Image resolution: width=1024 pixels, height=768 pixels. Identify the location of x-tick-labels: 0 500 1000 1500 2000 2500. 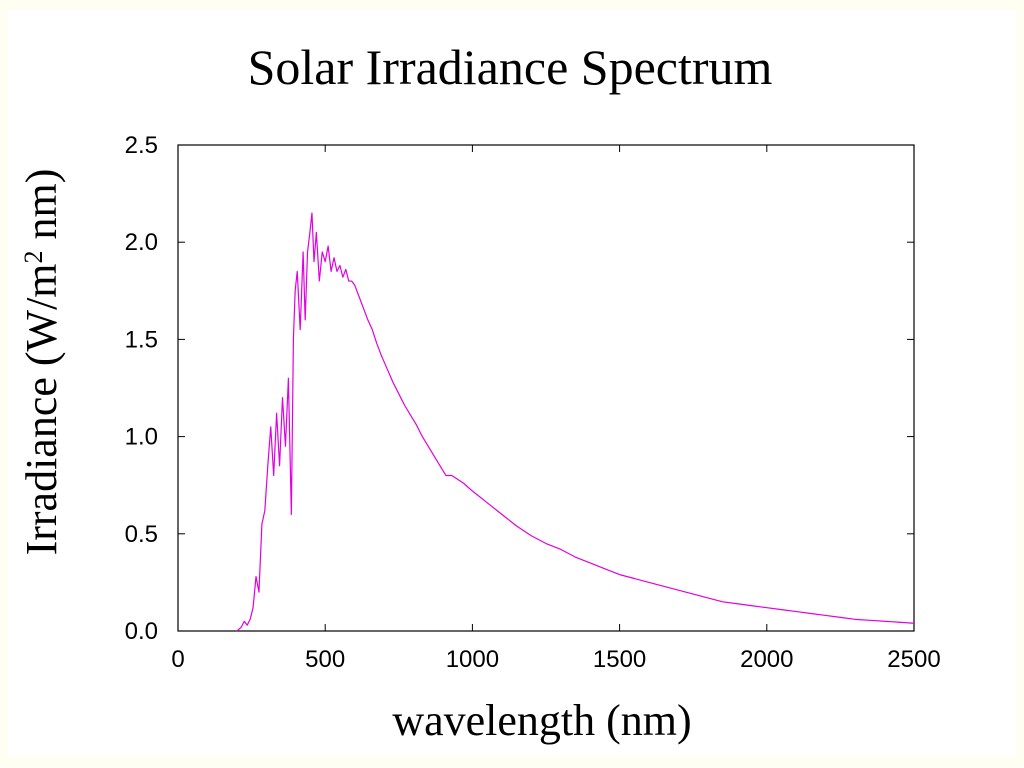
(555, 659).